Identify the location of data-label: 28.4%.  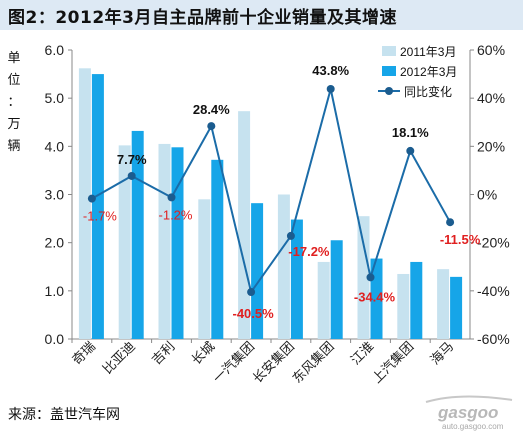
(211, 109).